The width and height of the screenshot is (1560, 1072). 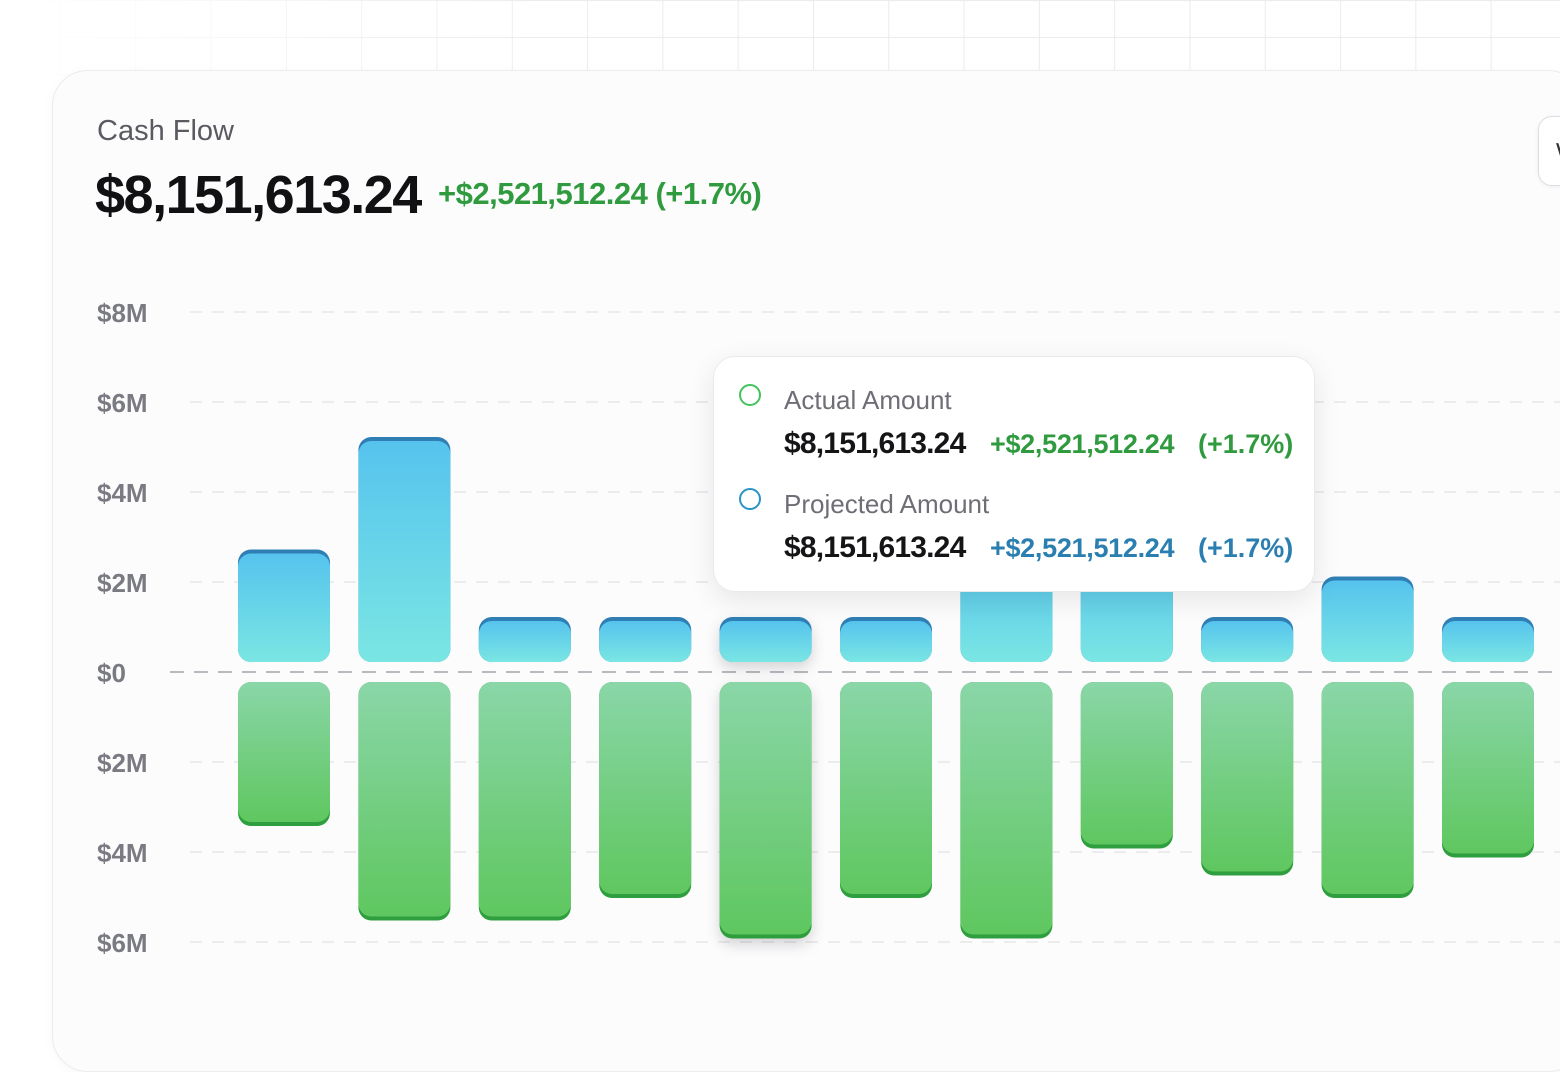 What do you see at coordinates (1556, 149) in the screenshot?
I see `chevron-down-icon: ∨` at bounding box center [1556, 149].